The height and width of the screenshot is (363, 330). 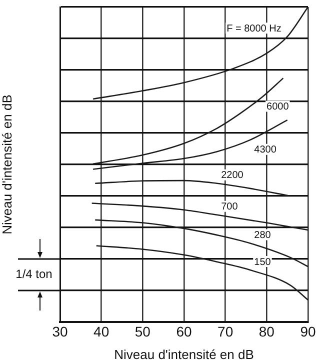 I want to click on series-label: 150, so click(x=263, y=262).